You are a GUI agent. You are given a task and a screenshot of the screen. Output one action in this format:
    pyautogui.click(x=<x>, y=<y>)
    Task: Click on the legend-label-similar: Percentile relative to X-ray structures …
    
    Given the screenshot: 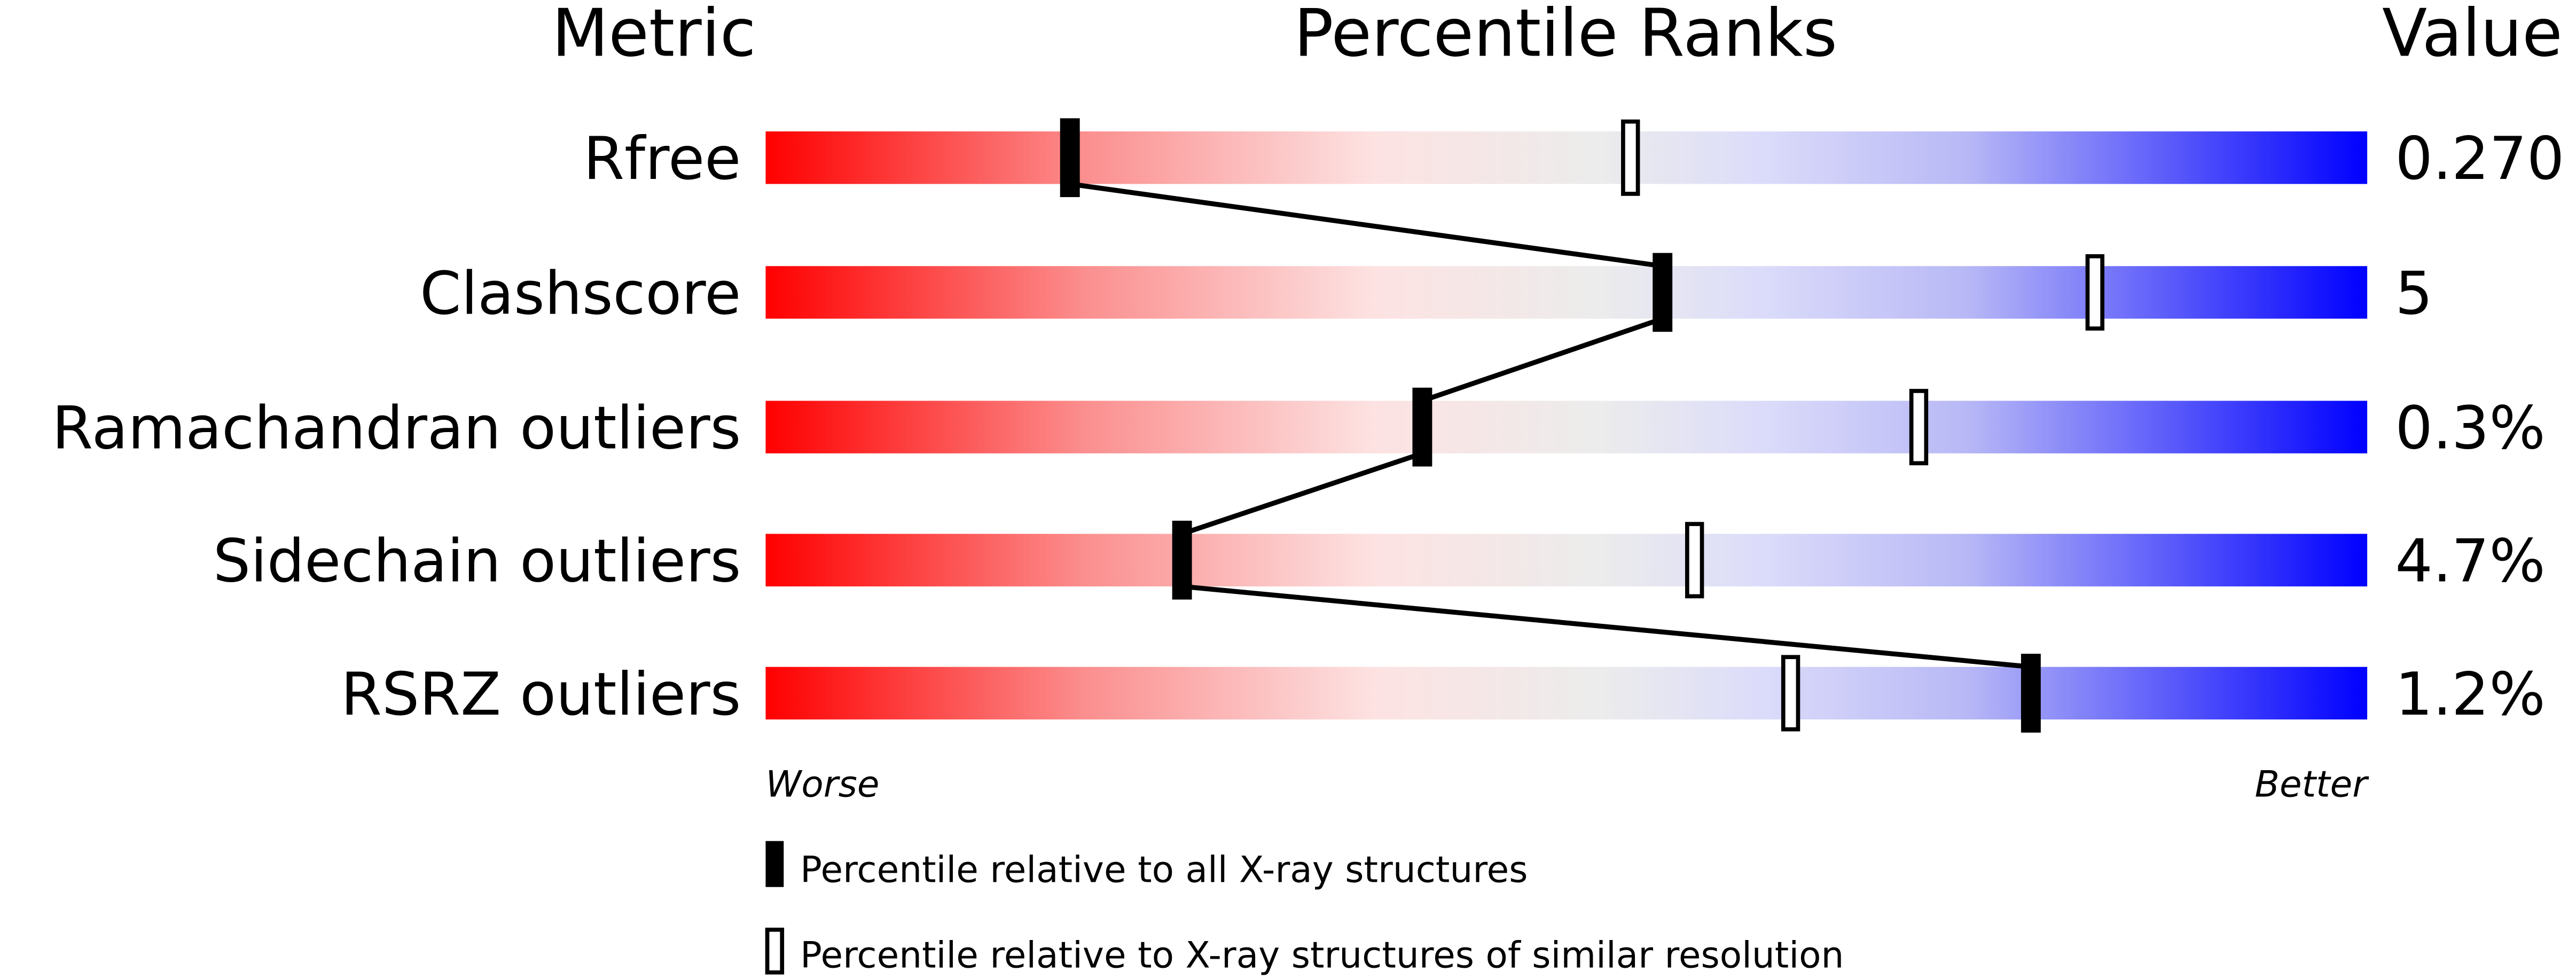 What is the action you would take?
    pyautogui.click(x=1322, y=955)
    